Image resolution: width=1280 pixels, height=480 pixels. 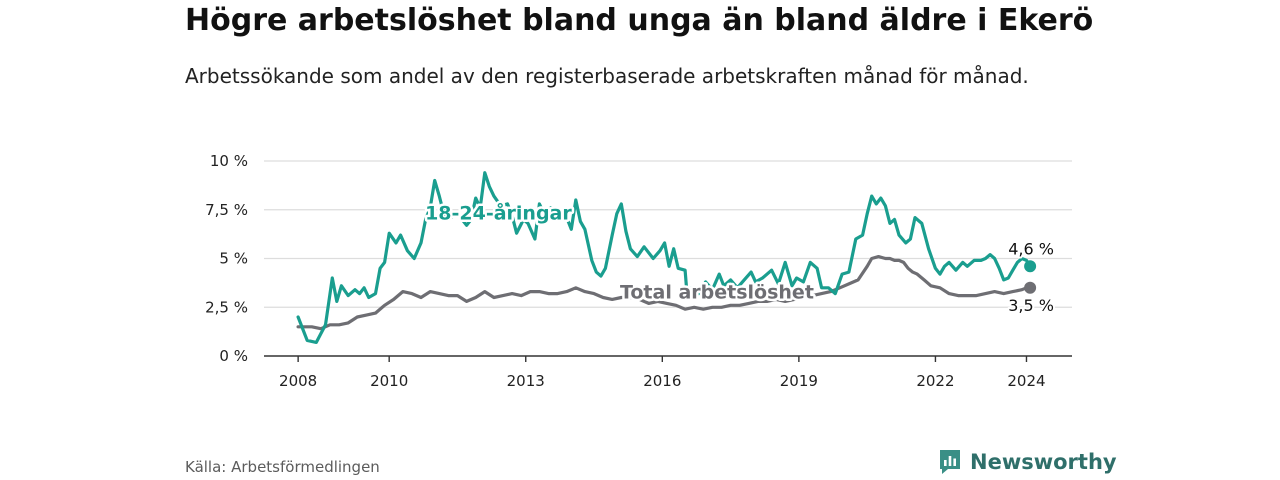 I want to click on newsworthy-logo-icon, so click(x=950, y=462).